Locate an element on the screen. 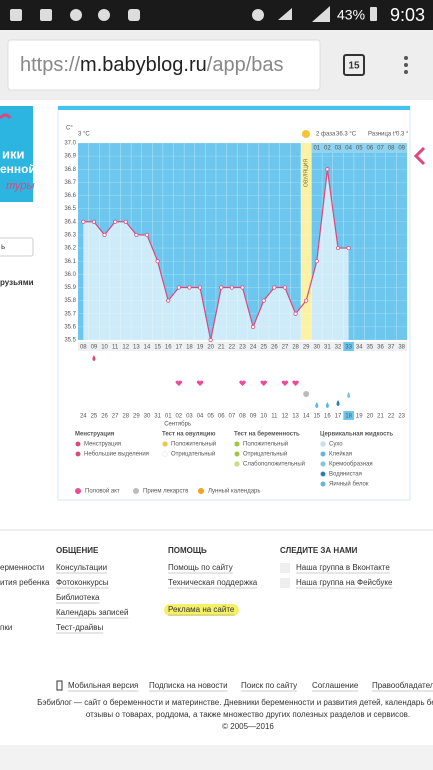 The height and width of the screenshot is (770, 433). page-bottom is located at coordinates (216, 757).